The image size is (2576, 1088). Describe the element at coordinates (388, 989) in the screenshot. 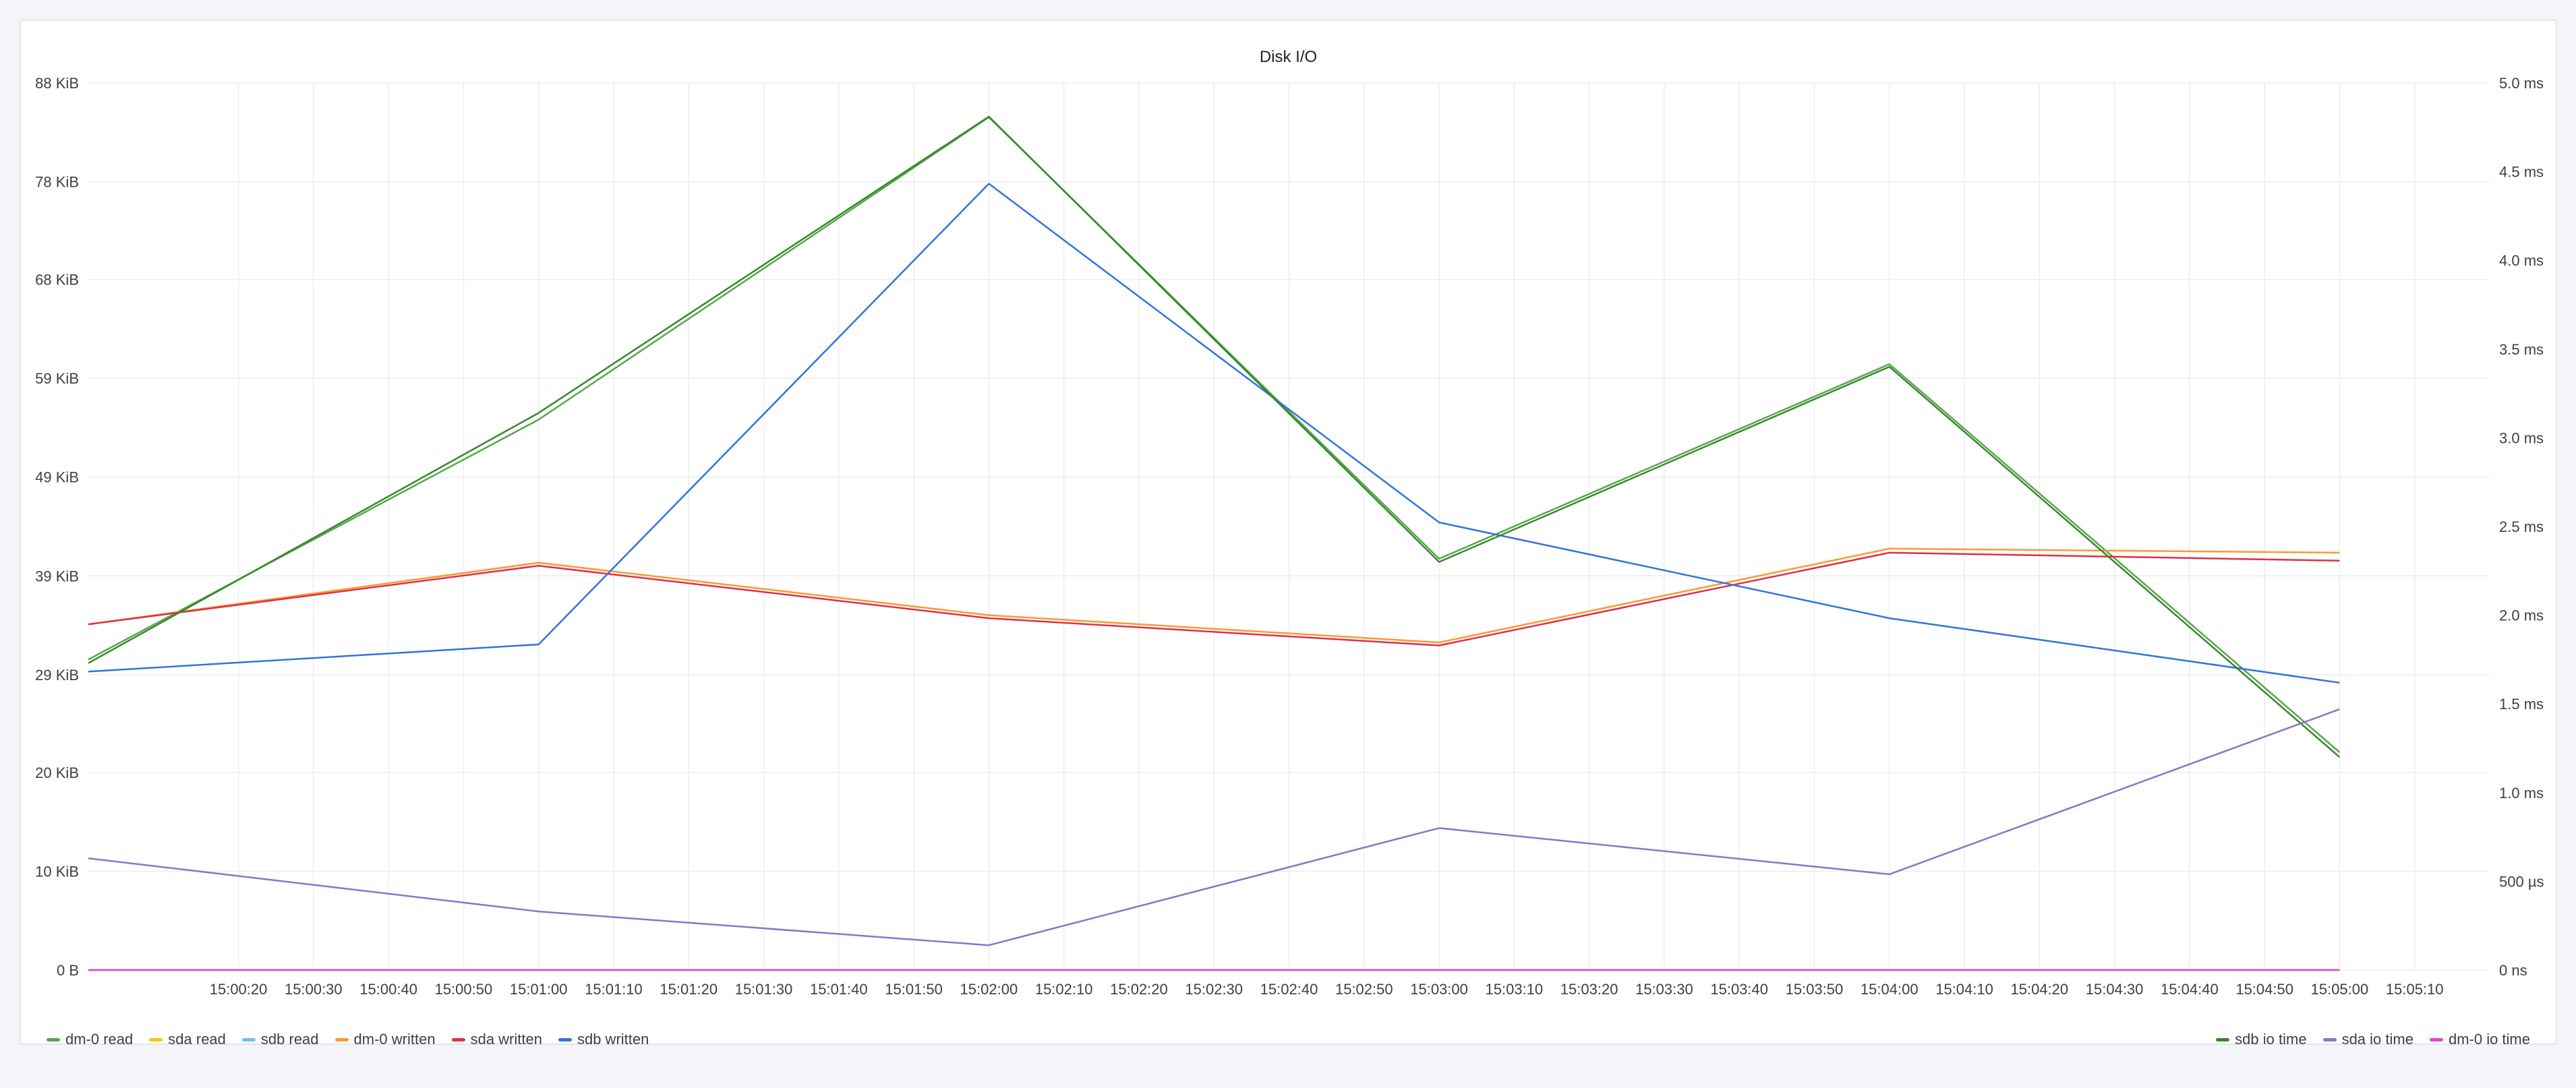

I see `x-tick-label: 15:00:40` at that location.